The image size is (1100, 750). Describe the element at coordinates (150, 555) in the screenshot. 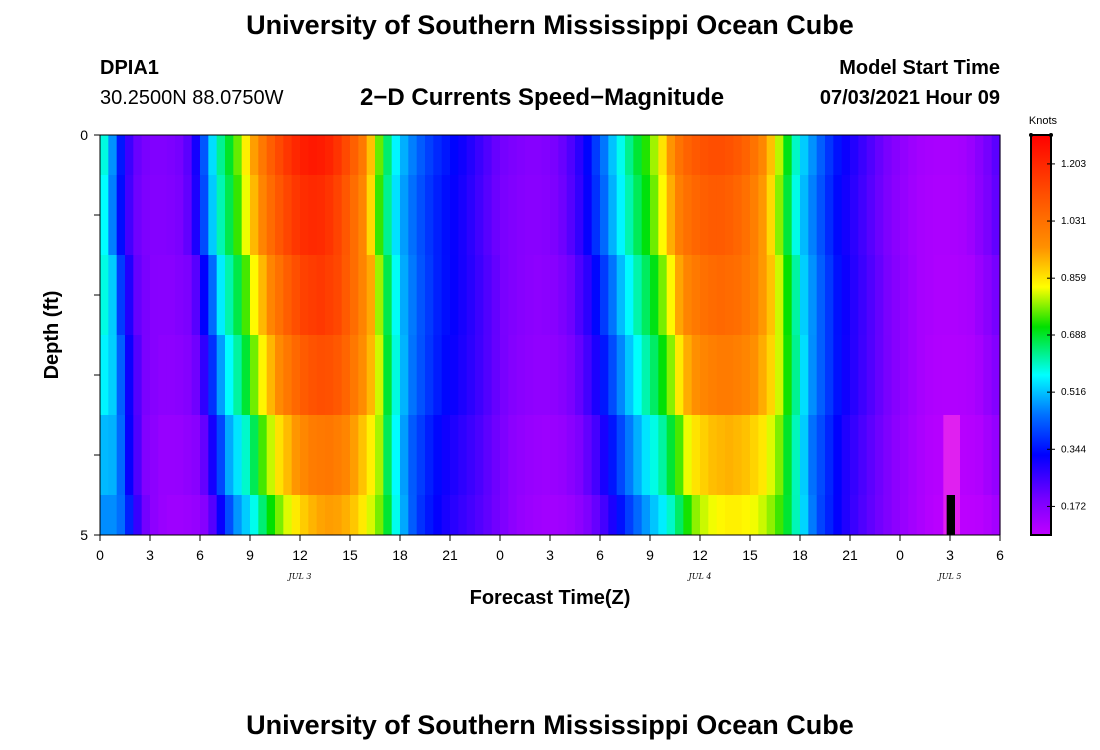

I see `x-tick-label: 3` at that location.